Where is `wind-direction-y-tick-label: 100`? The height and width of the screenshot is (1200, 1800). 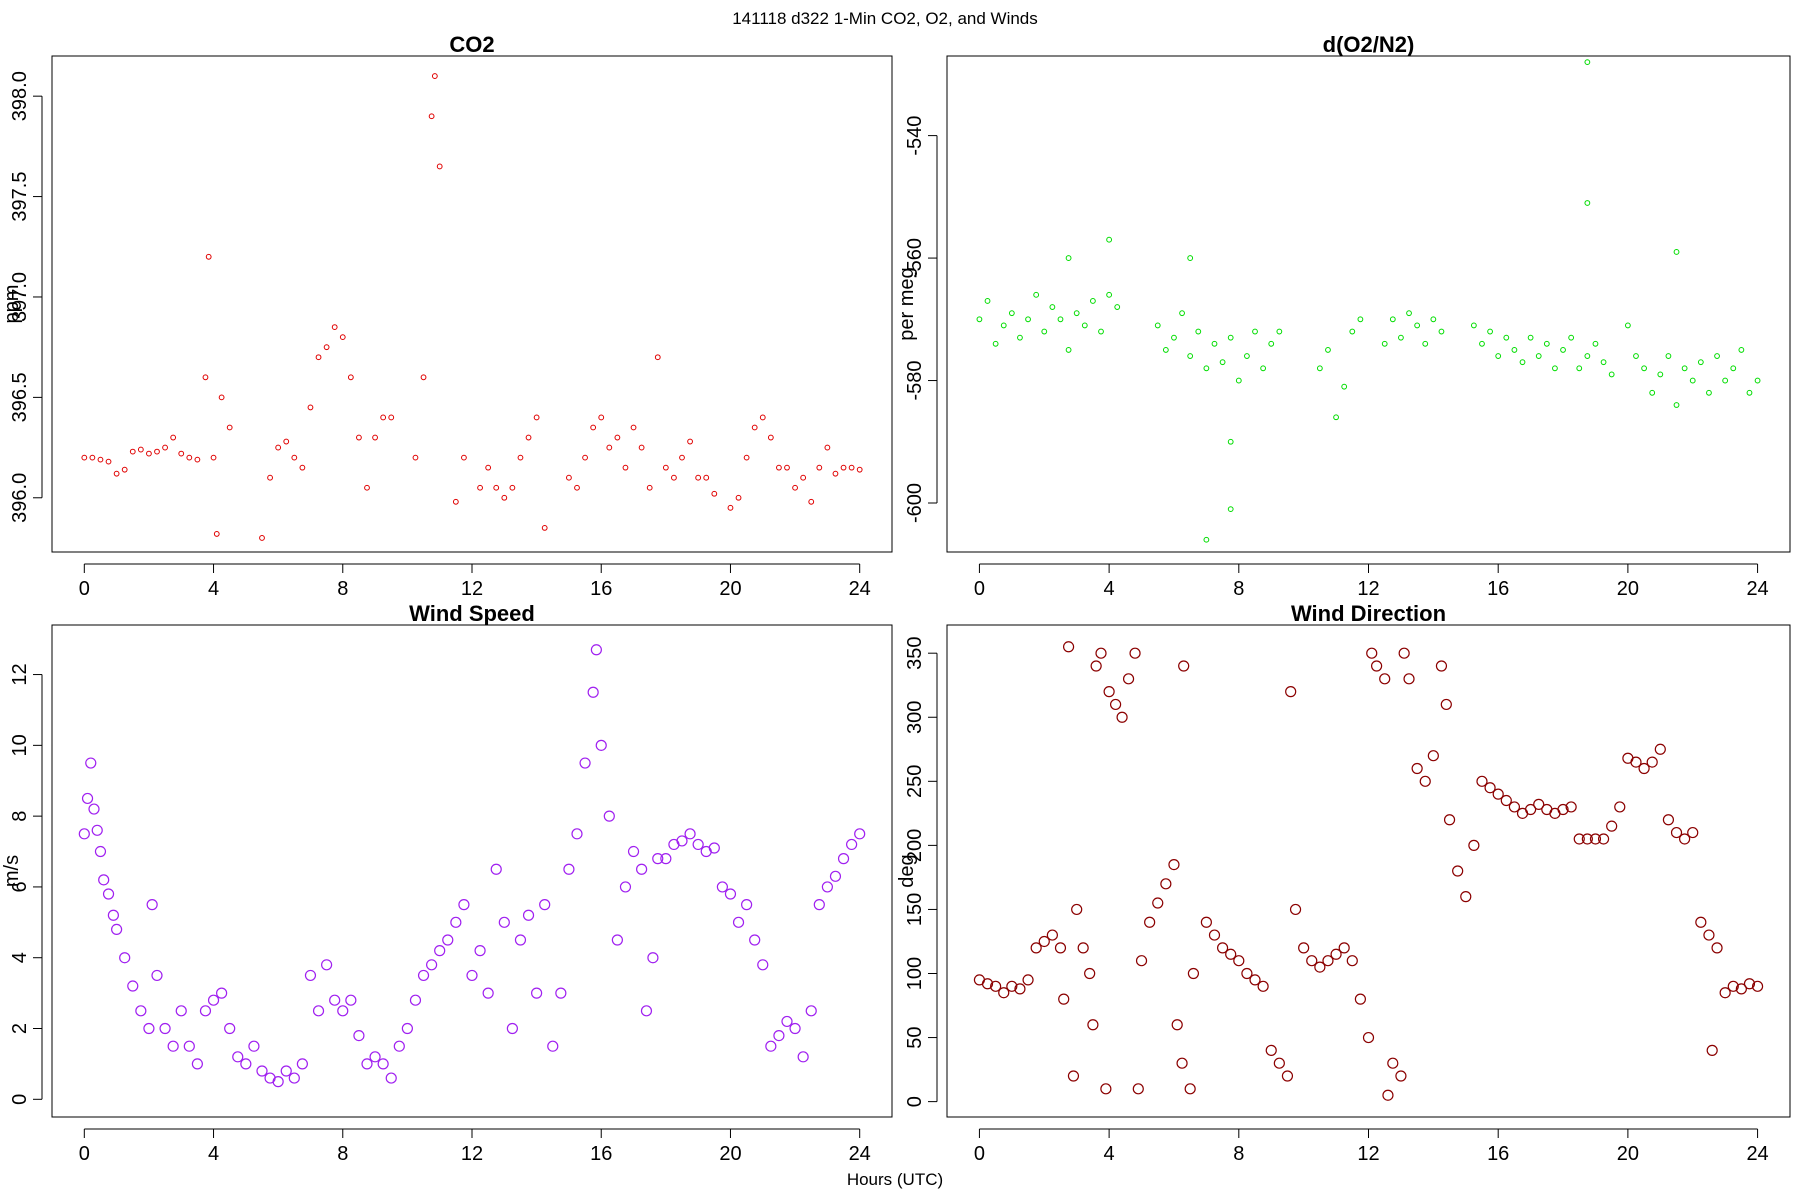 wind-direction-y-tick-label: 100 is located at coordinates (915, 973).